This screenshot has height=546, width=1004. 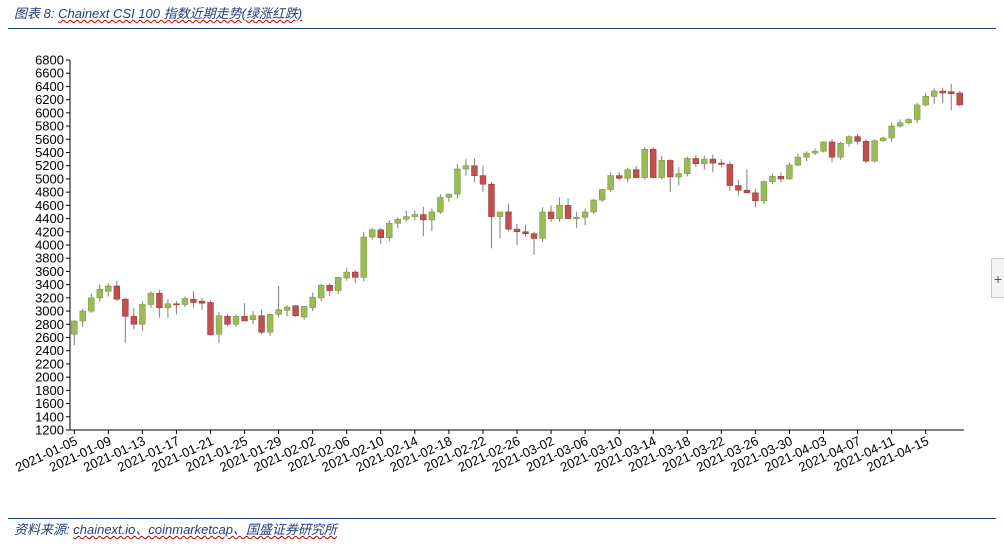 I want to click on y-tick-label: 1400, so click(x=49, y=416).